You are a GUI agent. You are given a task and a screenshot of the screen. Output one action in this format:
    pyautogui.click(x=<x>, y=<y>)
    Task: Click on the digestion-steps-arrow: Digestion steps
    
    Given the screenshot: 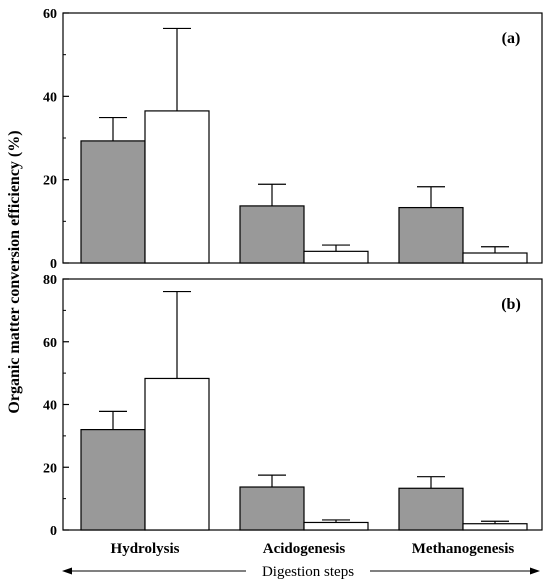 What is the action you would take?
    pyautogui.click(x=301, y=571)
    